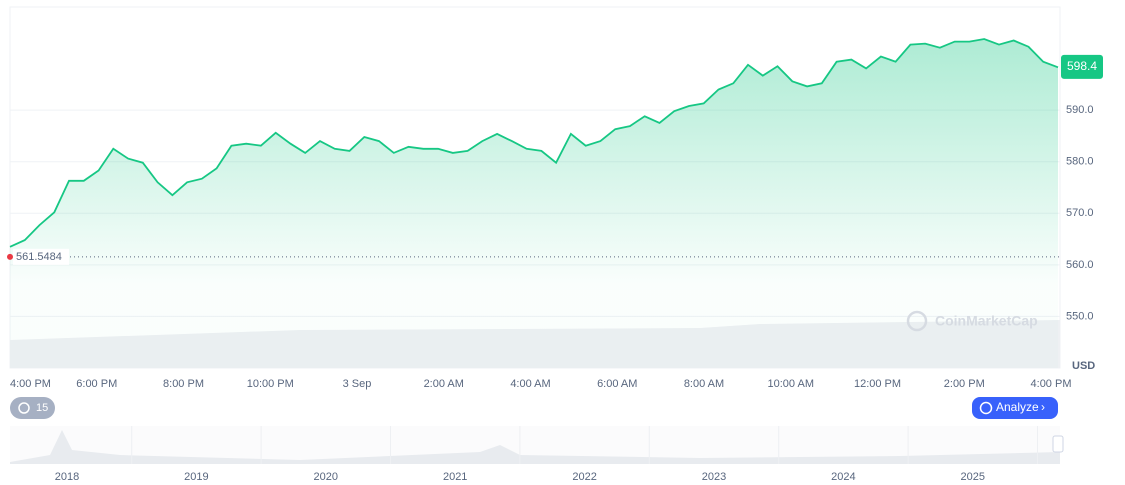 Image resolution: width=1125 pixels, height=485 pixels. I want to click on x-tick-label: 6:00 PM, so click(96, 384).